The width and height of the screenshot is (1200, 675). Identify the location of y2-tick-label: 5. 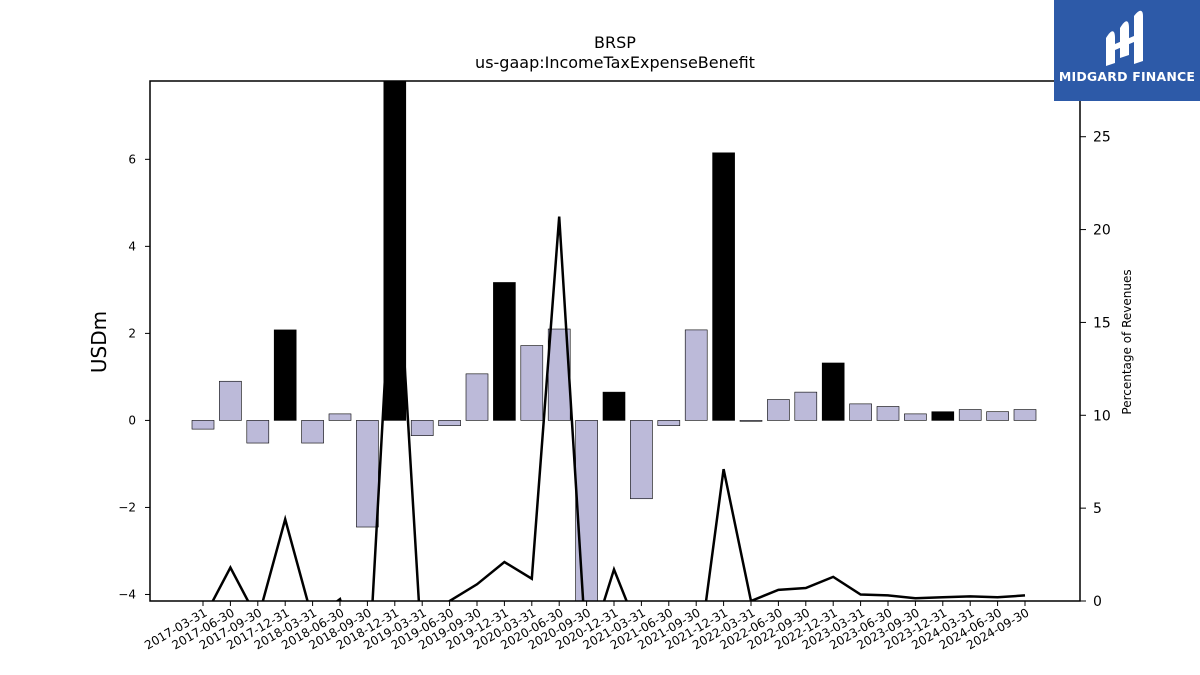
(1097, 509).